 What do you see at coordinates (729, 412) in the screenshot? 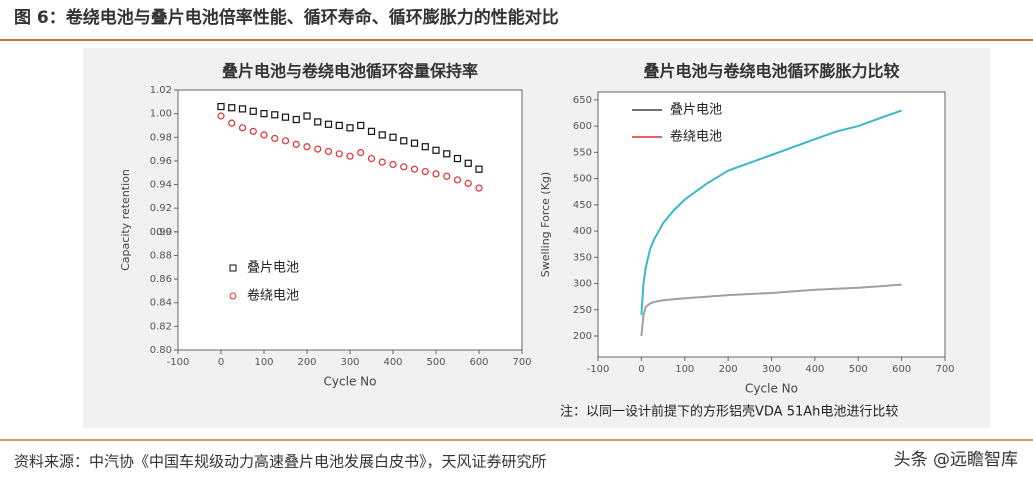
I see `note: 注：以同一设计前提下的方形铝壳VDA 51Ah电池进行比较` at bounding box center [729, 412].